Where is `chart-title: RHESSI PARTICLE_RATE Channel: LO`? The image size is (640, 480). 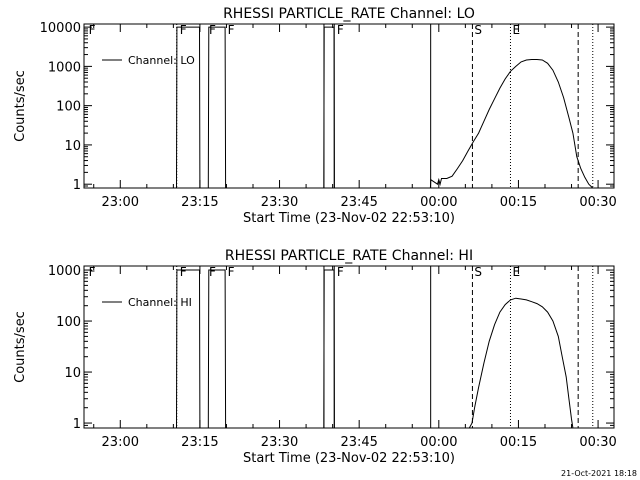
chart-title: RHESSI PARTICLE_RATE Channel: LO is located at coordinates (349, 14).